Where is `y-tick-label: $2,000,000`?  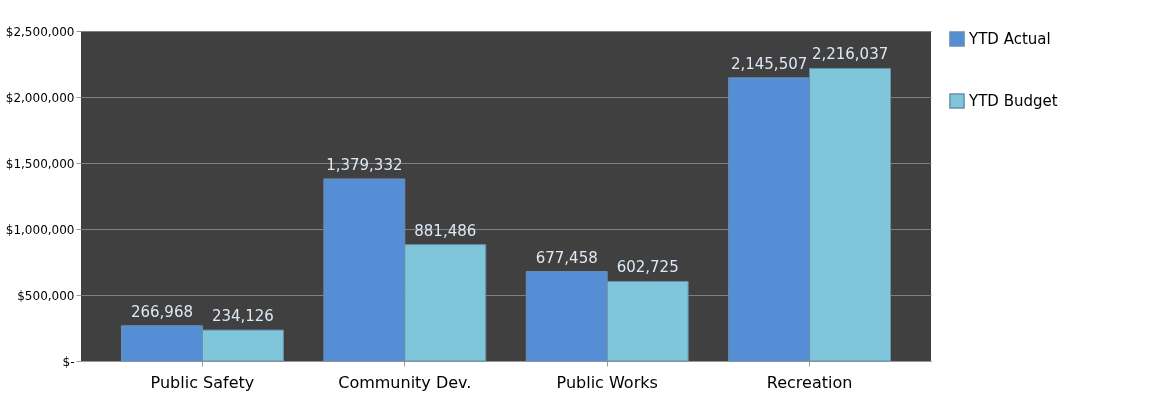
y-tick-label: $2,000,000 is located at coordinates (40, 97).